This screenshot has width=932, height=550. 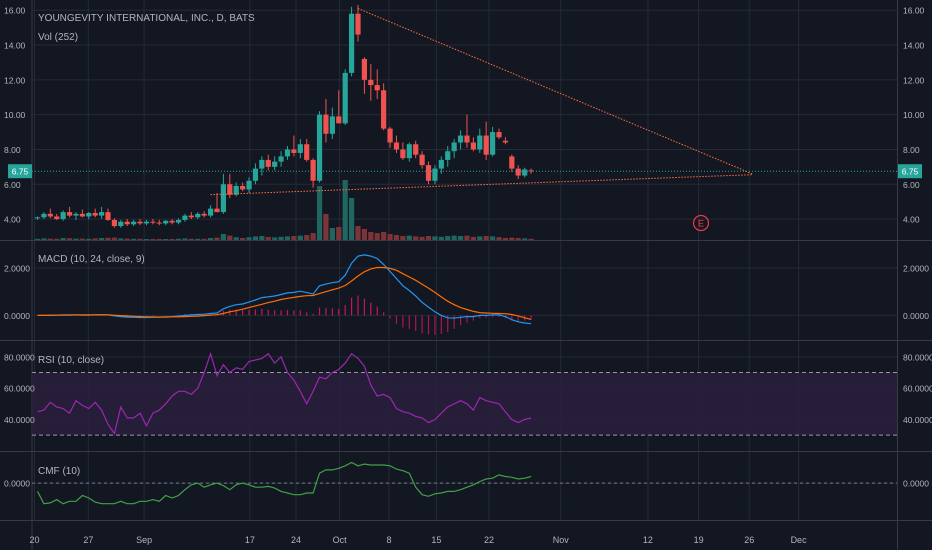 I want to click on right-axis-tick-label: 40.0000, so click(x=917, y=420).